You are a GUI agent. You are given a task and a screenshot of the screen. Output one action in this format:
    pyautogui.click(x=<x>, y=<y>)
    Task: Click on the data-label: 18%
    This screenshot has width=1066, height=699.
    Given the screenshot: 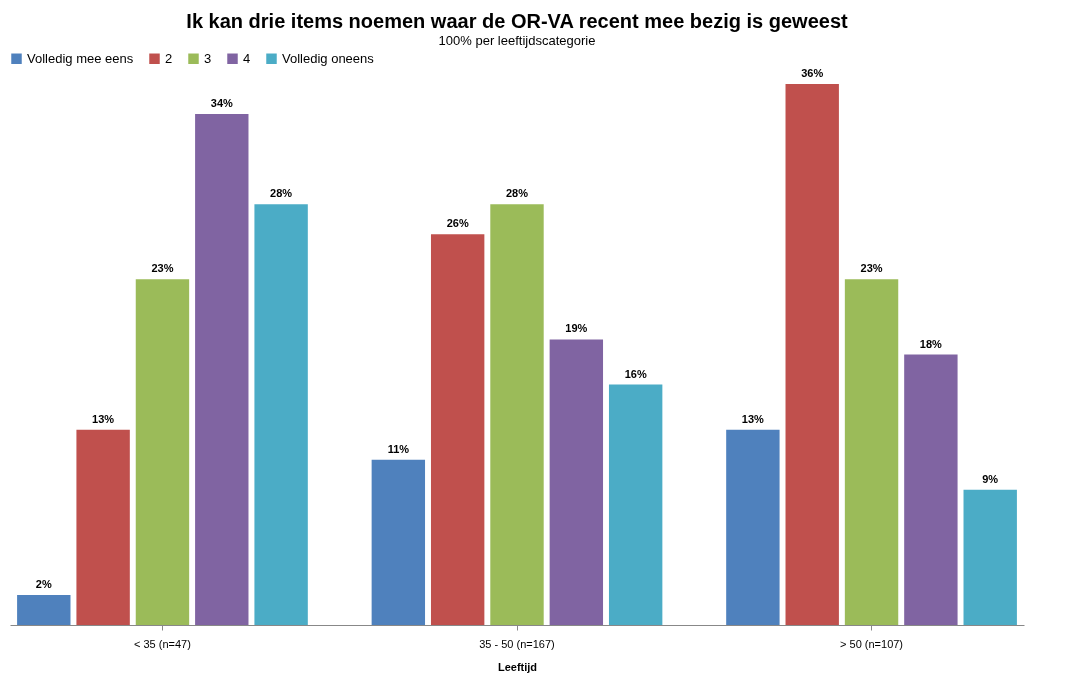 What is the action you would take?
    pyautogui.click(x=931, y=343)
    